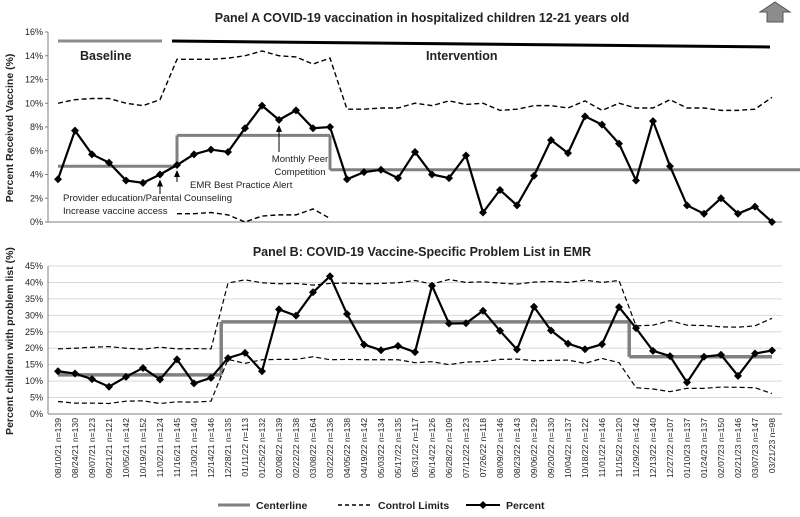 The height and width of the screenshot is (517, 800). Describe the element at coordinates (34, 332) in the screenshot. I see `panel-b-y-tick: 25%` at that location.